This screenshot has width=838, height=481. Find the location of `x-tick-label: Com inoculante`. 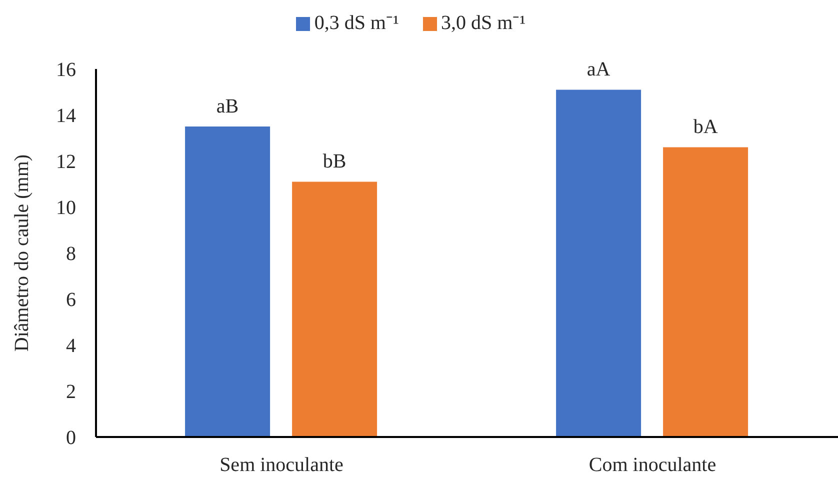

x-tick-label: Com inoculante is located at coordinates (652, 465).